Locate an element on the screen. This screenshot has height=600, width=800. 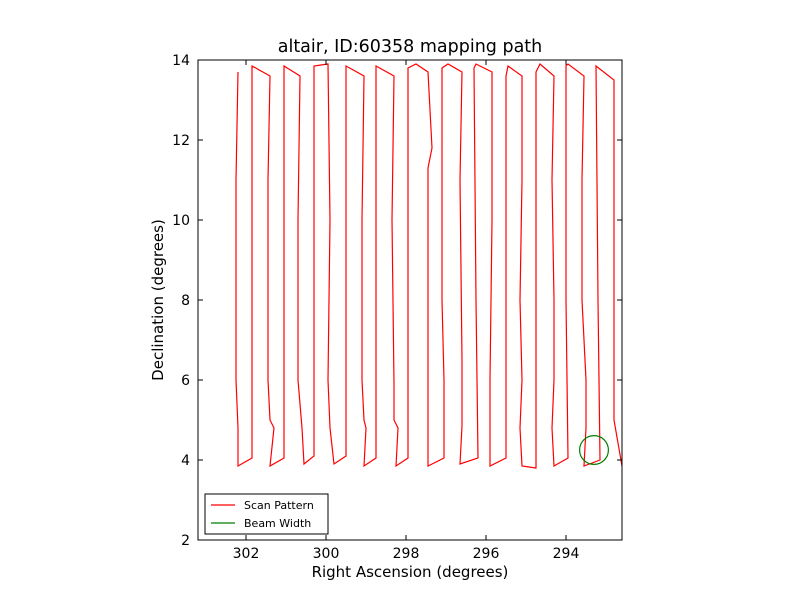
y-tick-label: 6 is located at coordinates (185, 381).